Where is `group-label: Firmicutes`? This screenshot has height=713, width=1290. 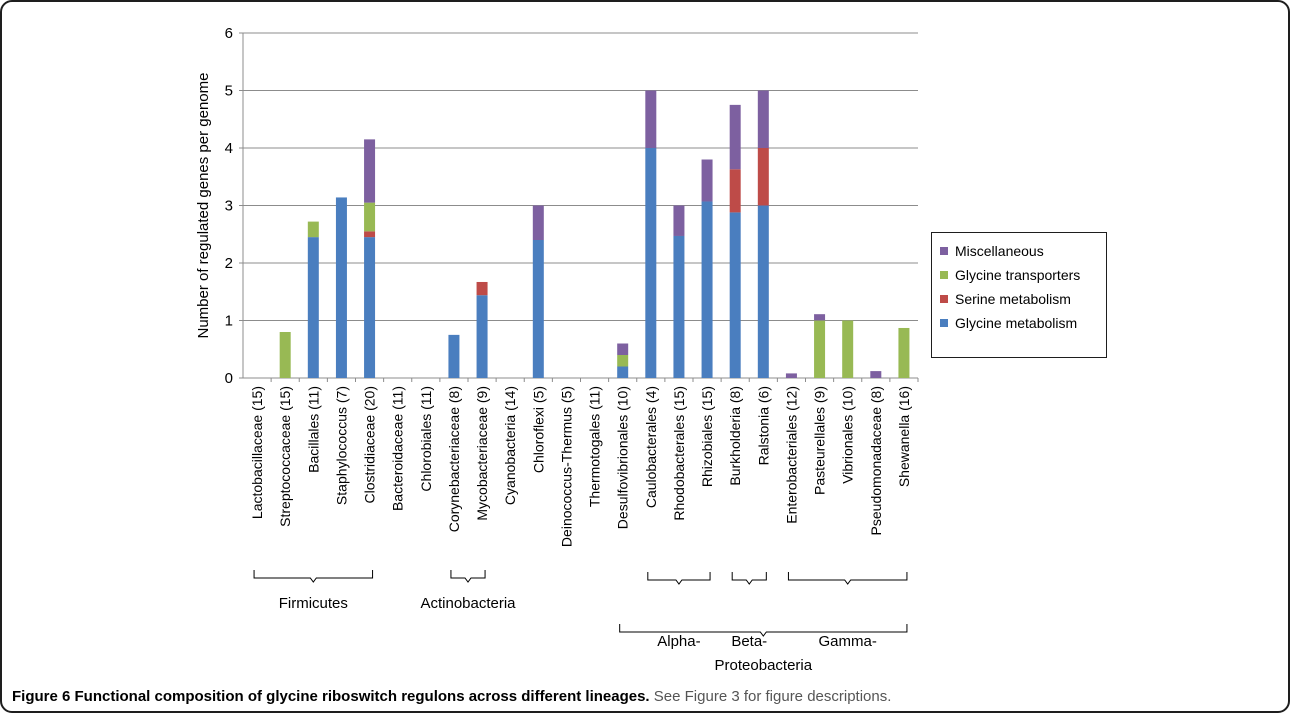
group-label: Firmicutes is located at coordinates (313, 603).